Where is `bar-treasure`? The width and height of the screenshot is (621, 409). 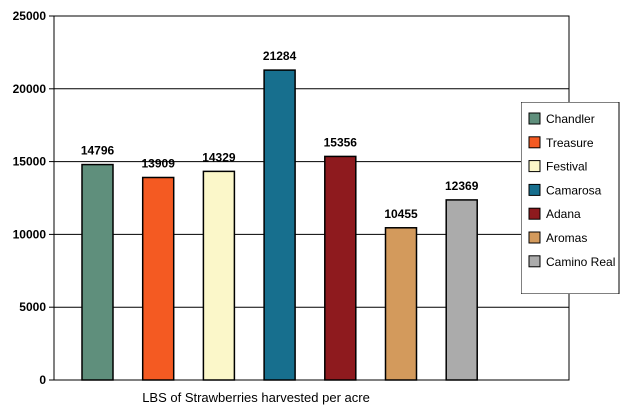
bar-treasure is located at coordinates (158, 278).